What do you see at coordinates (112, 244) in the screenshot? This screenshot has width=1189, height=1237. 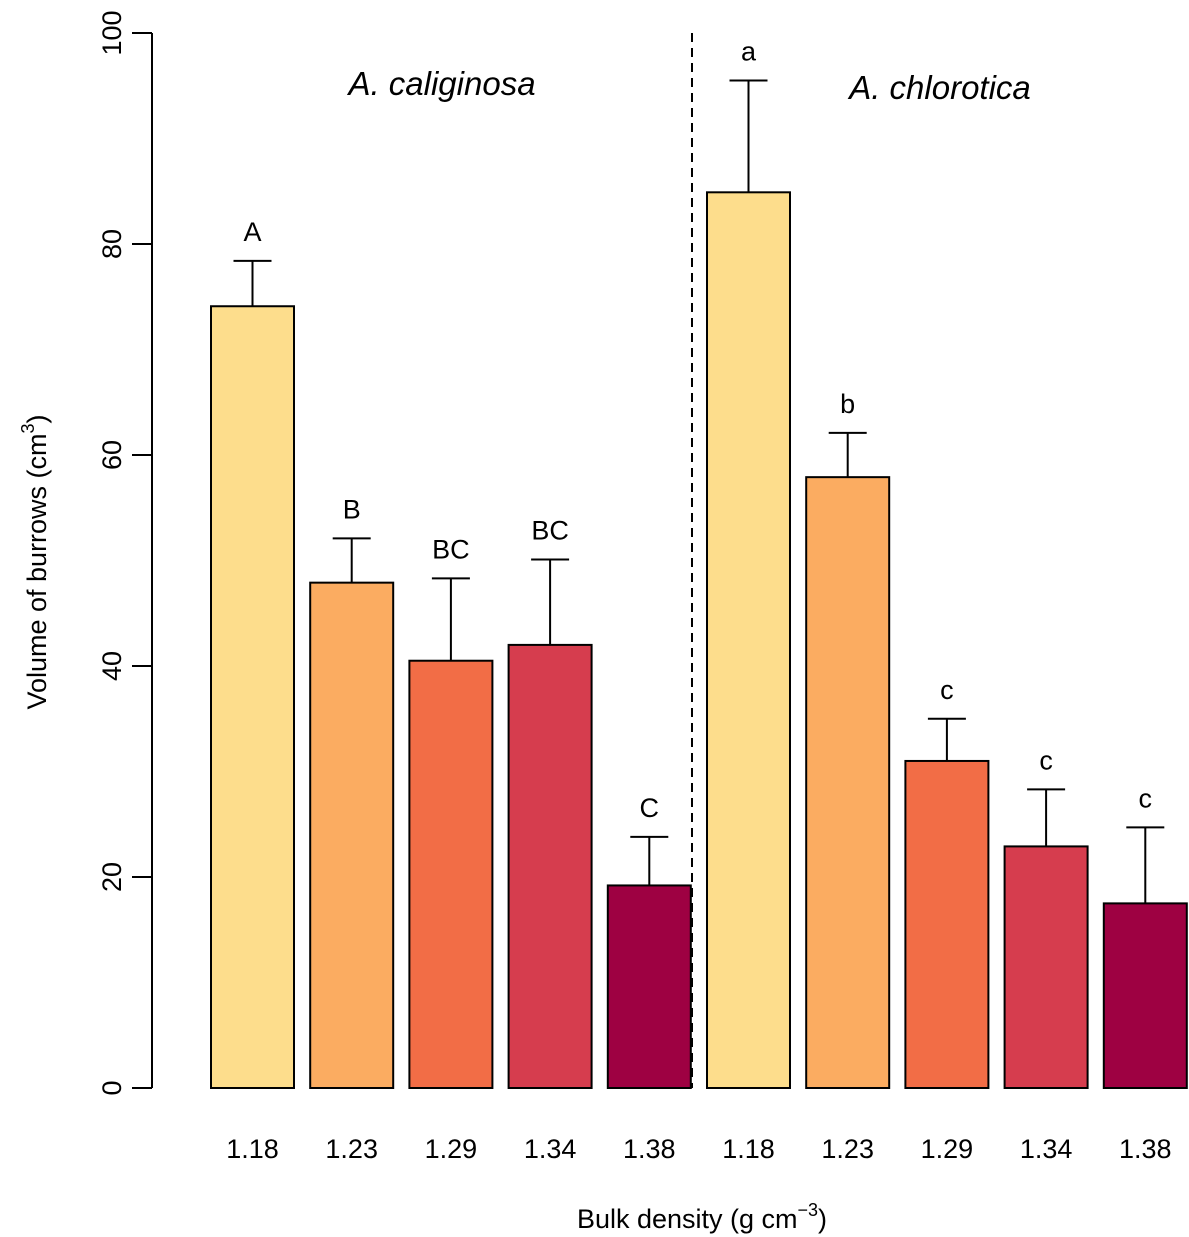 I see `y-tick-label: 80` at bounding box center [112, 244].